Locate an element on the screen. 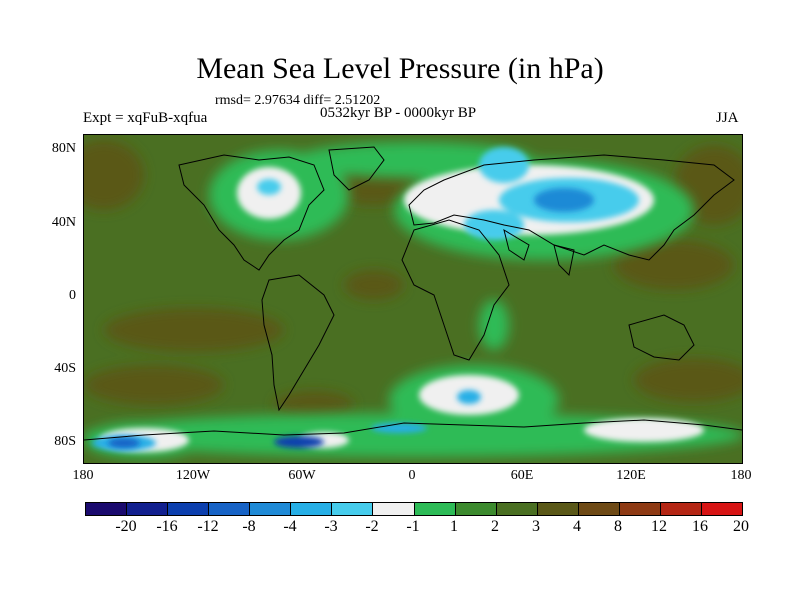 This screenshot has height=600, width=800. lat-label-40n: 40N is located at coordinates (63, 222).